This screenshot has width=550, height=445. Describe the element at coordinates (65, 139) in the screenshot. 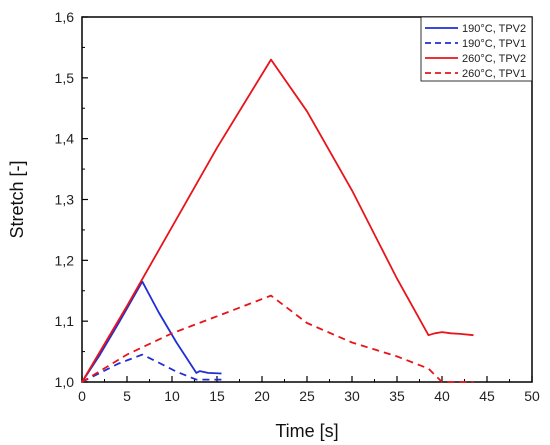

I see `y-tick-label: 1,4` at that location.